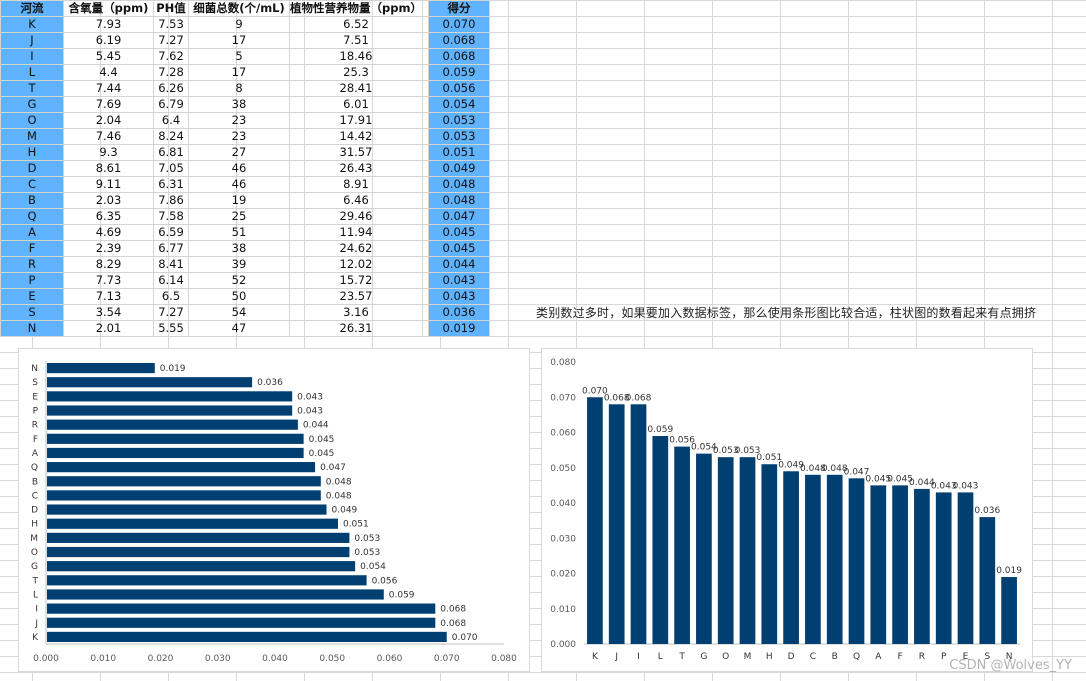  I want to click on cell-ph: 7.86, so click(171, 200).